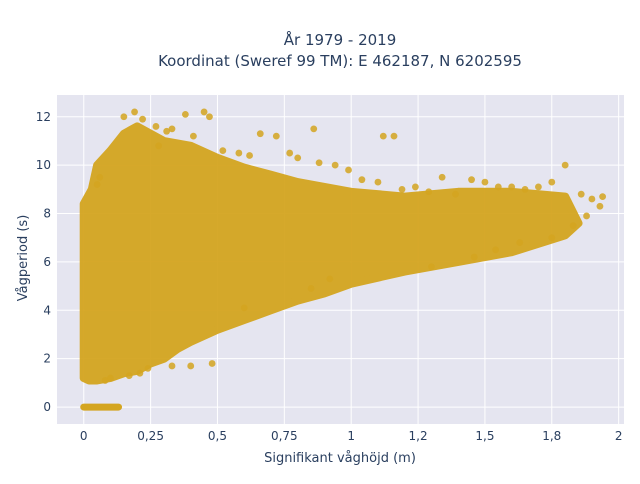 Image resolution: width=640 pixels, height=484 pixels. What do you see at coordinates (47, 310) in the screenshot?
I see `y-tick-label: 4` at bounding box center [47, 310].